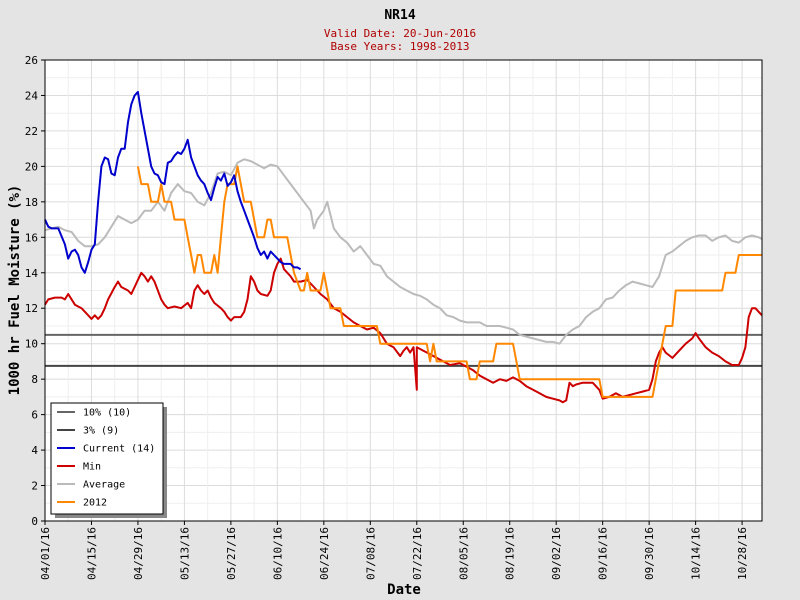 The image size is (800, 600). I want to click on x-tick-label: 10/28/16, so click(742, 553).